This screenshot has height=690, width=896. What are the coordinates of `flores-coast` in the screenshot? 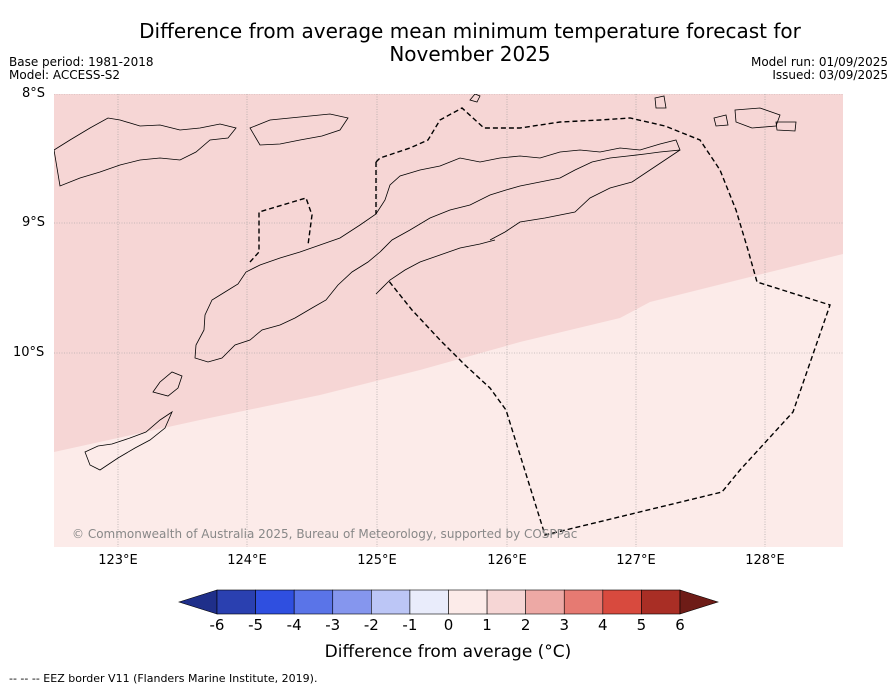 It's located at (145, 152).